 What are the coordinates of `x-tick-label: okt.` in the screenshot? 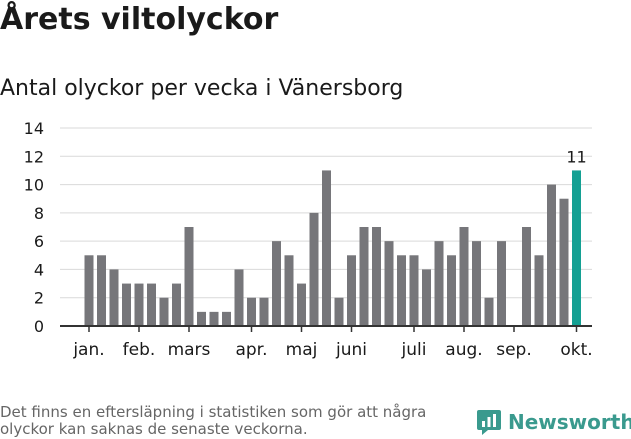 It's located at (576, 350).